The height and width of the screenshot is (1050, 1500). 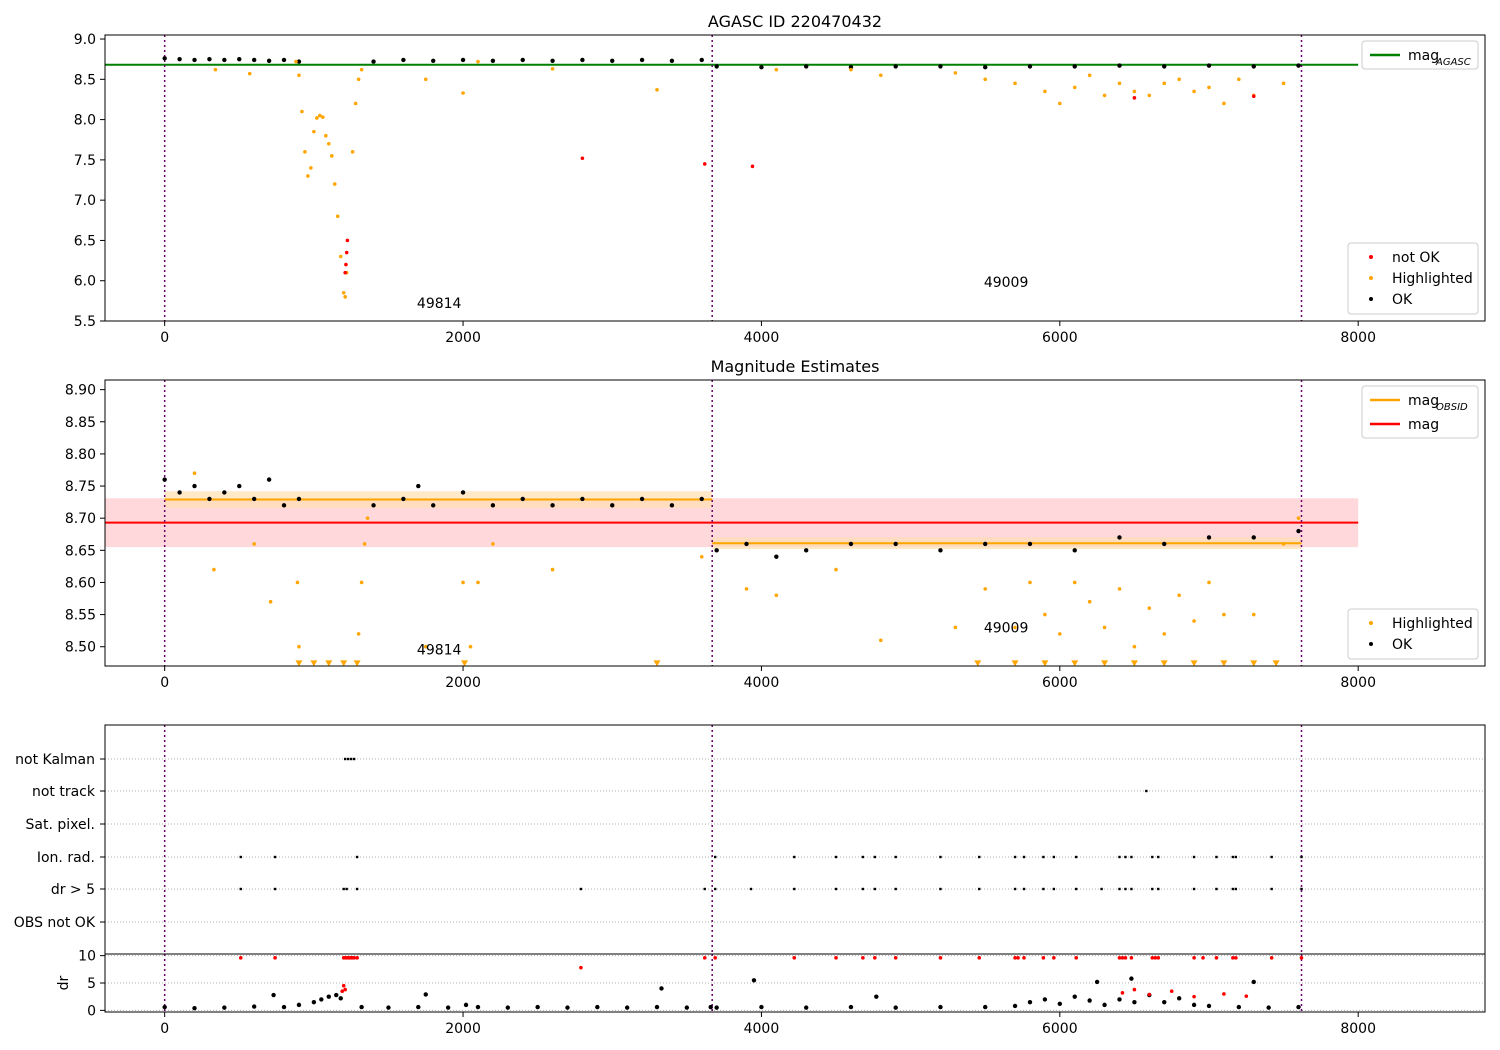 I want to click on x-tick-label: 8000, so click(x=1358, y=338).